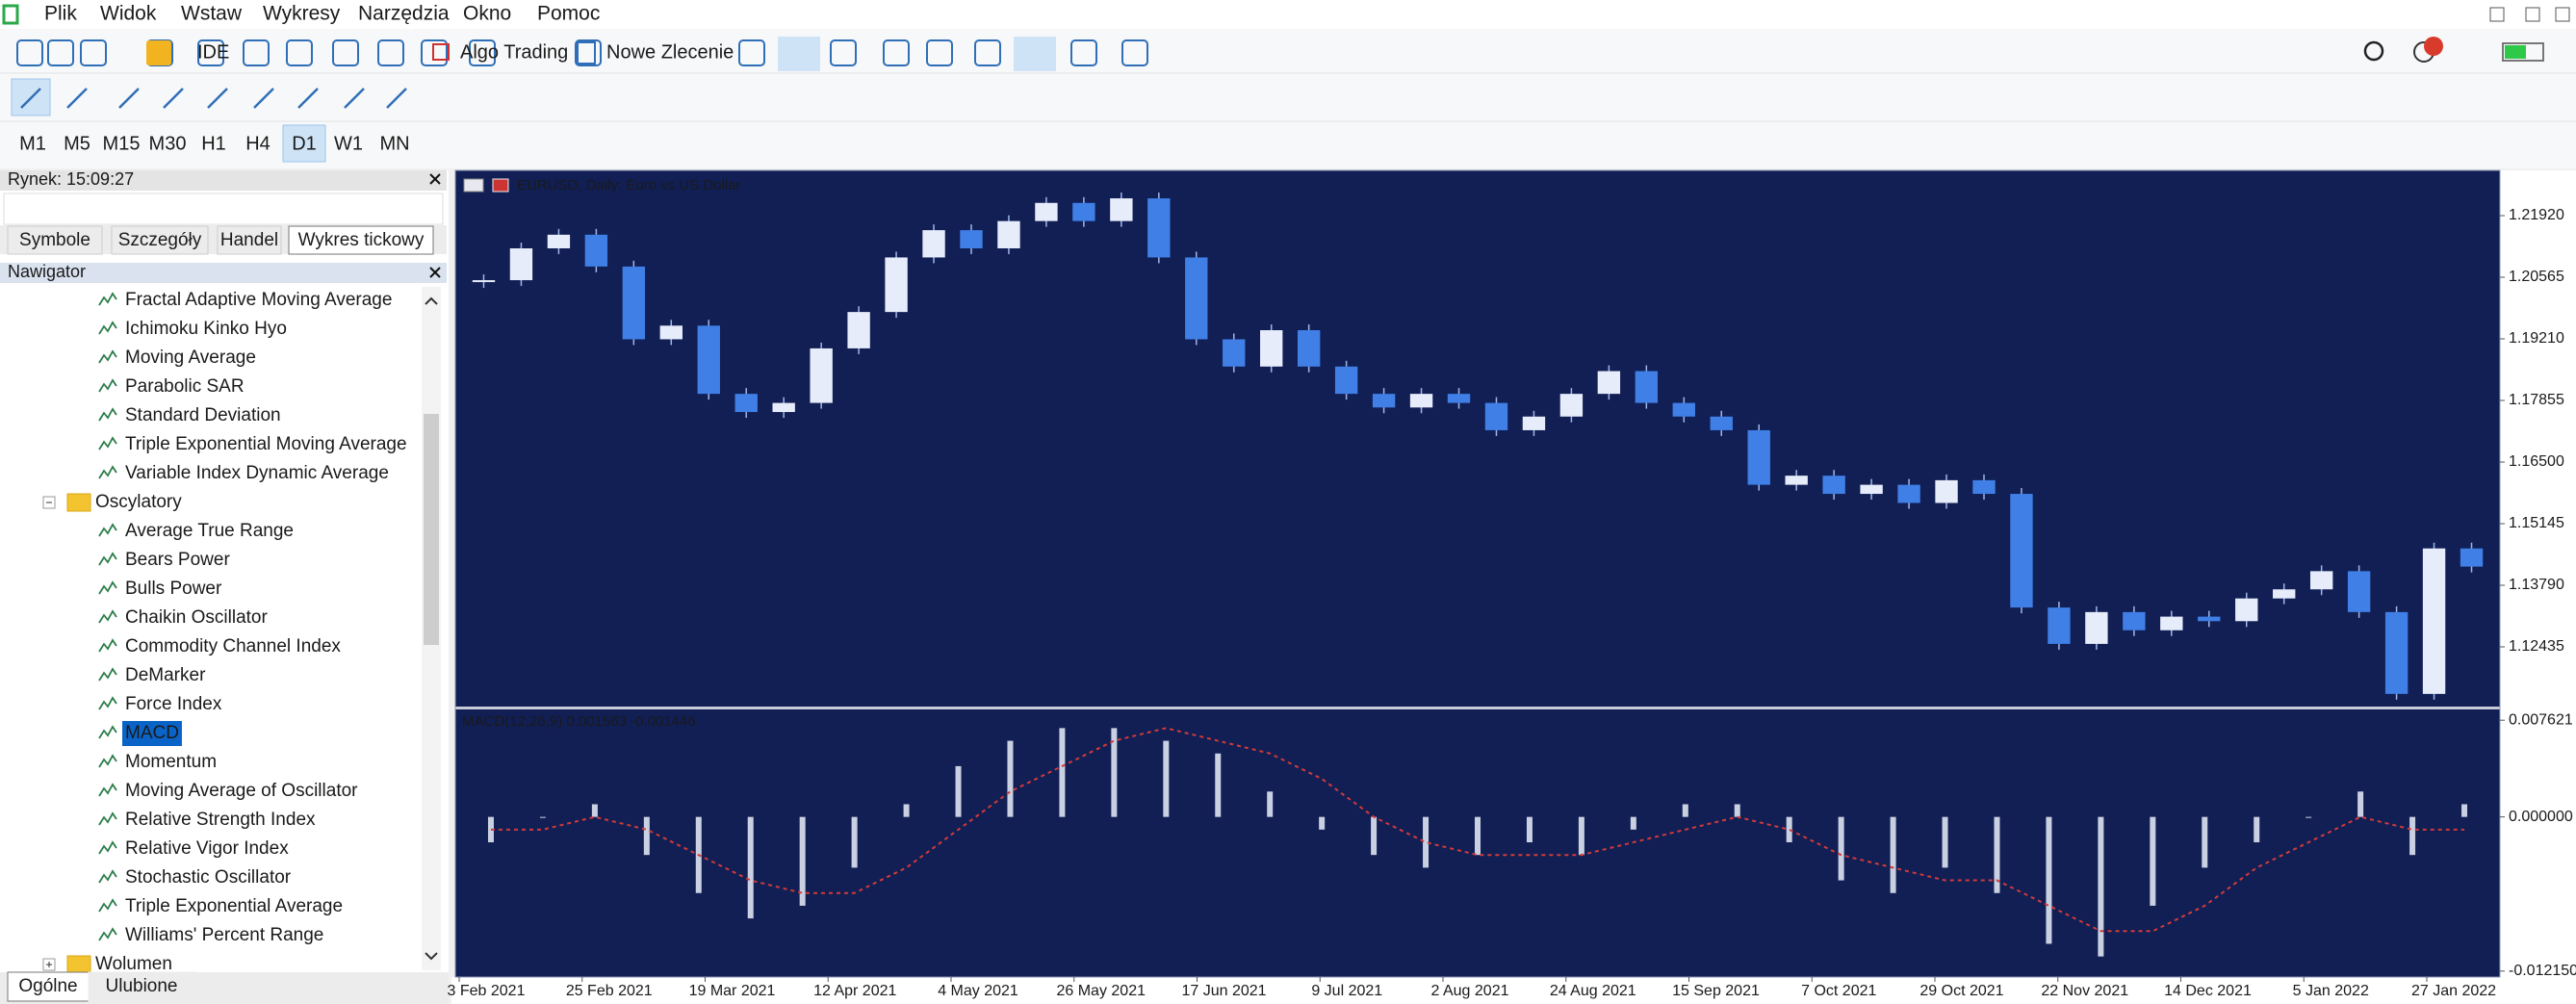  Describe the element at coordinates (348, 143) in the screenshot. I see `timeframe-button: W1` at that location.